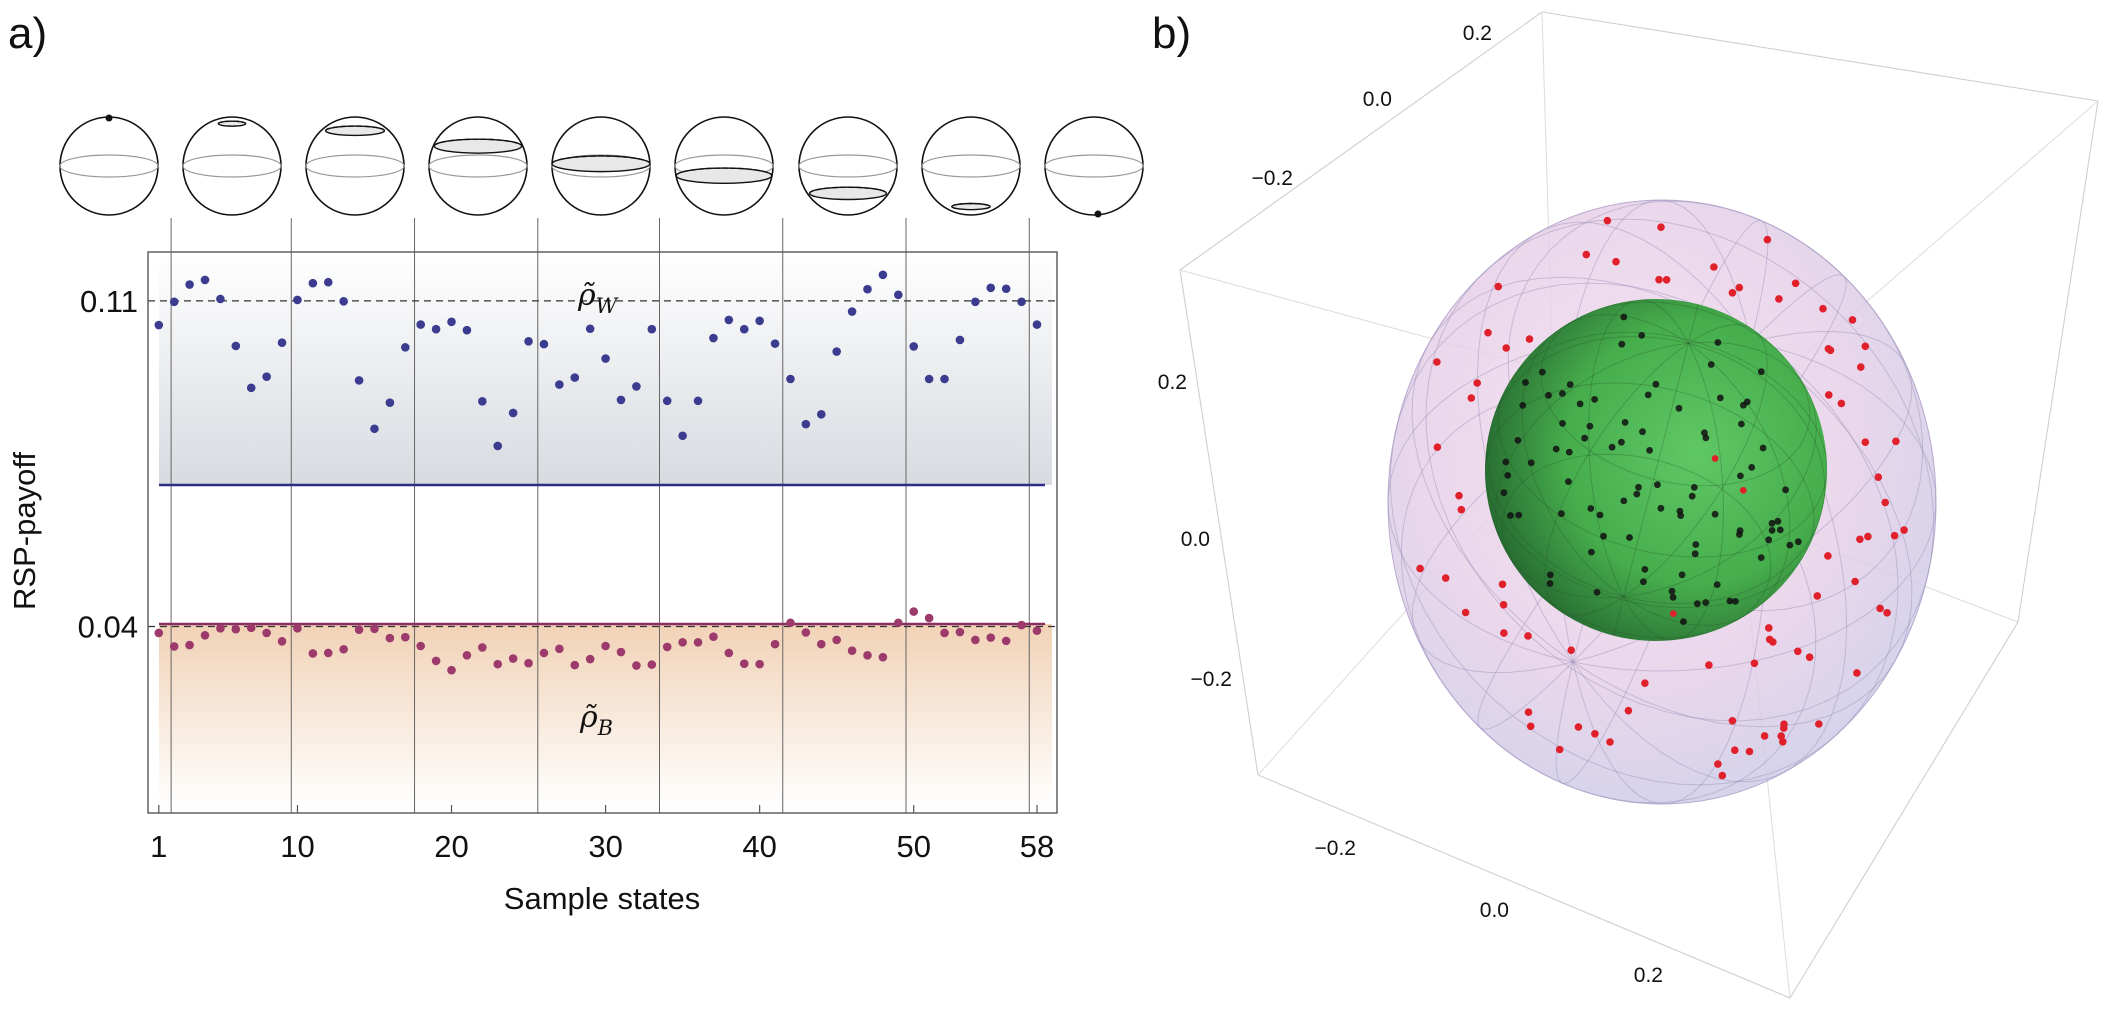 The width and height of the screenshot is (2102, 1016). I want to click on panel-a-label: a), so click(27, 33).